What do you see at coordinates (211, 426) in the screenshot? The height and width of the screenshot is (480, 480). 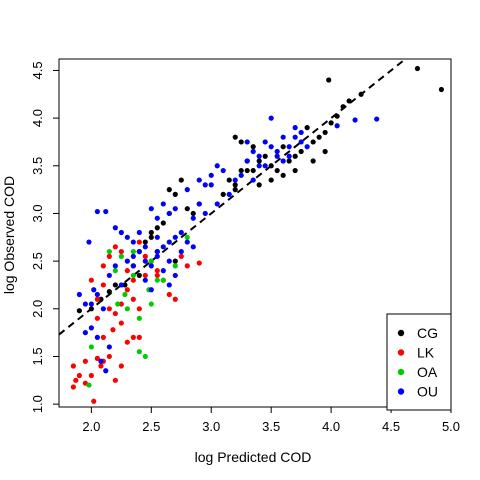 I see `x-tick-label: 3.0` at bounding box center [211, 426].